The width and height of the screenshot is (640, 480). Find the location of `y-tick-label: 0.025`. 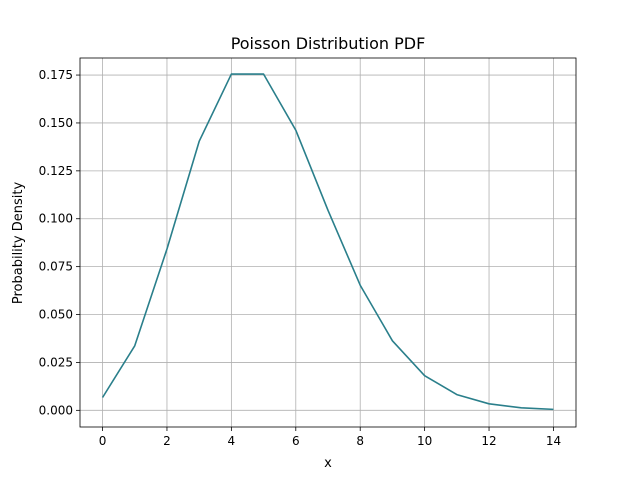

y-tick-label: 0.025 is located at coordinates (56, 362).